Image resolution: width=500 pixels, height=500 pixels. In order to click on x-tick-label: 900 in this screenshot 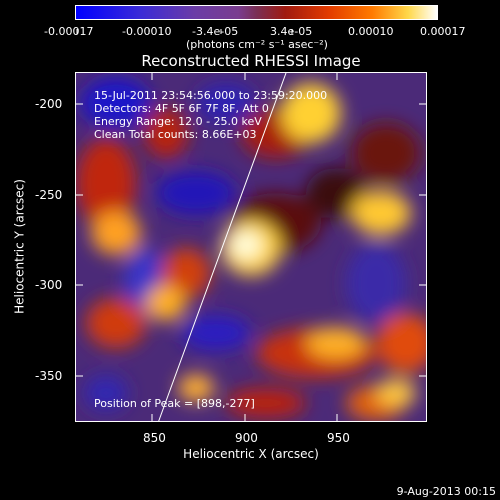, I will do `click(246, 438)`.